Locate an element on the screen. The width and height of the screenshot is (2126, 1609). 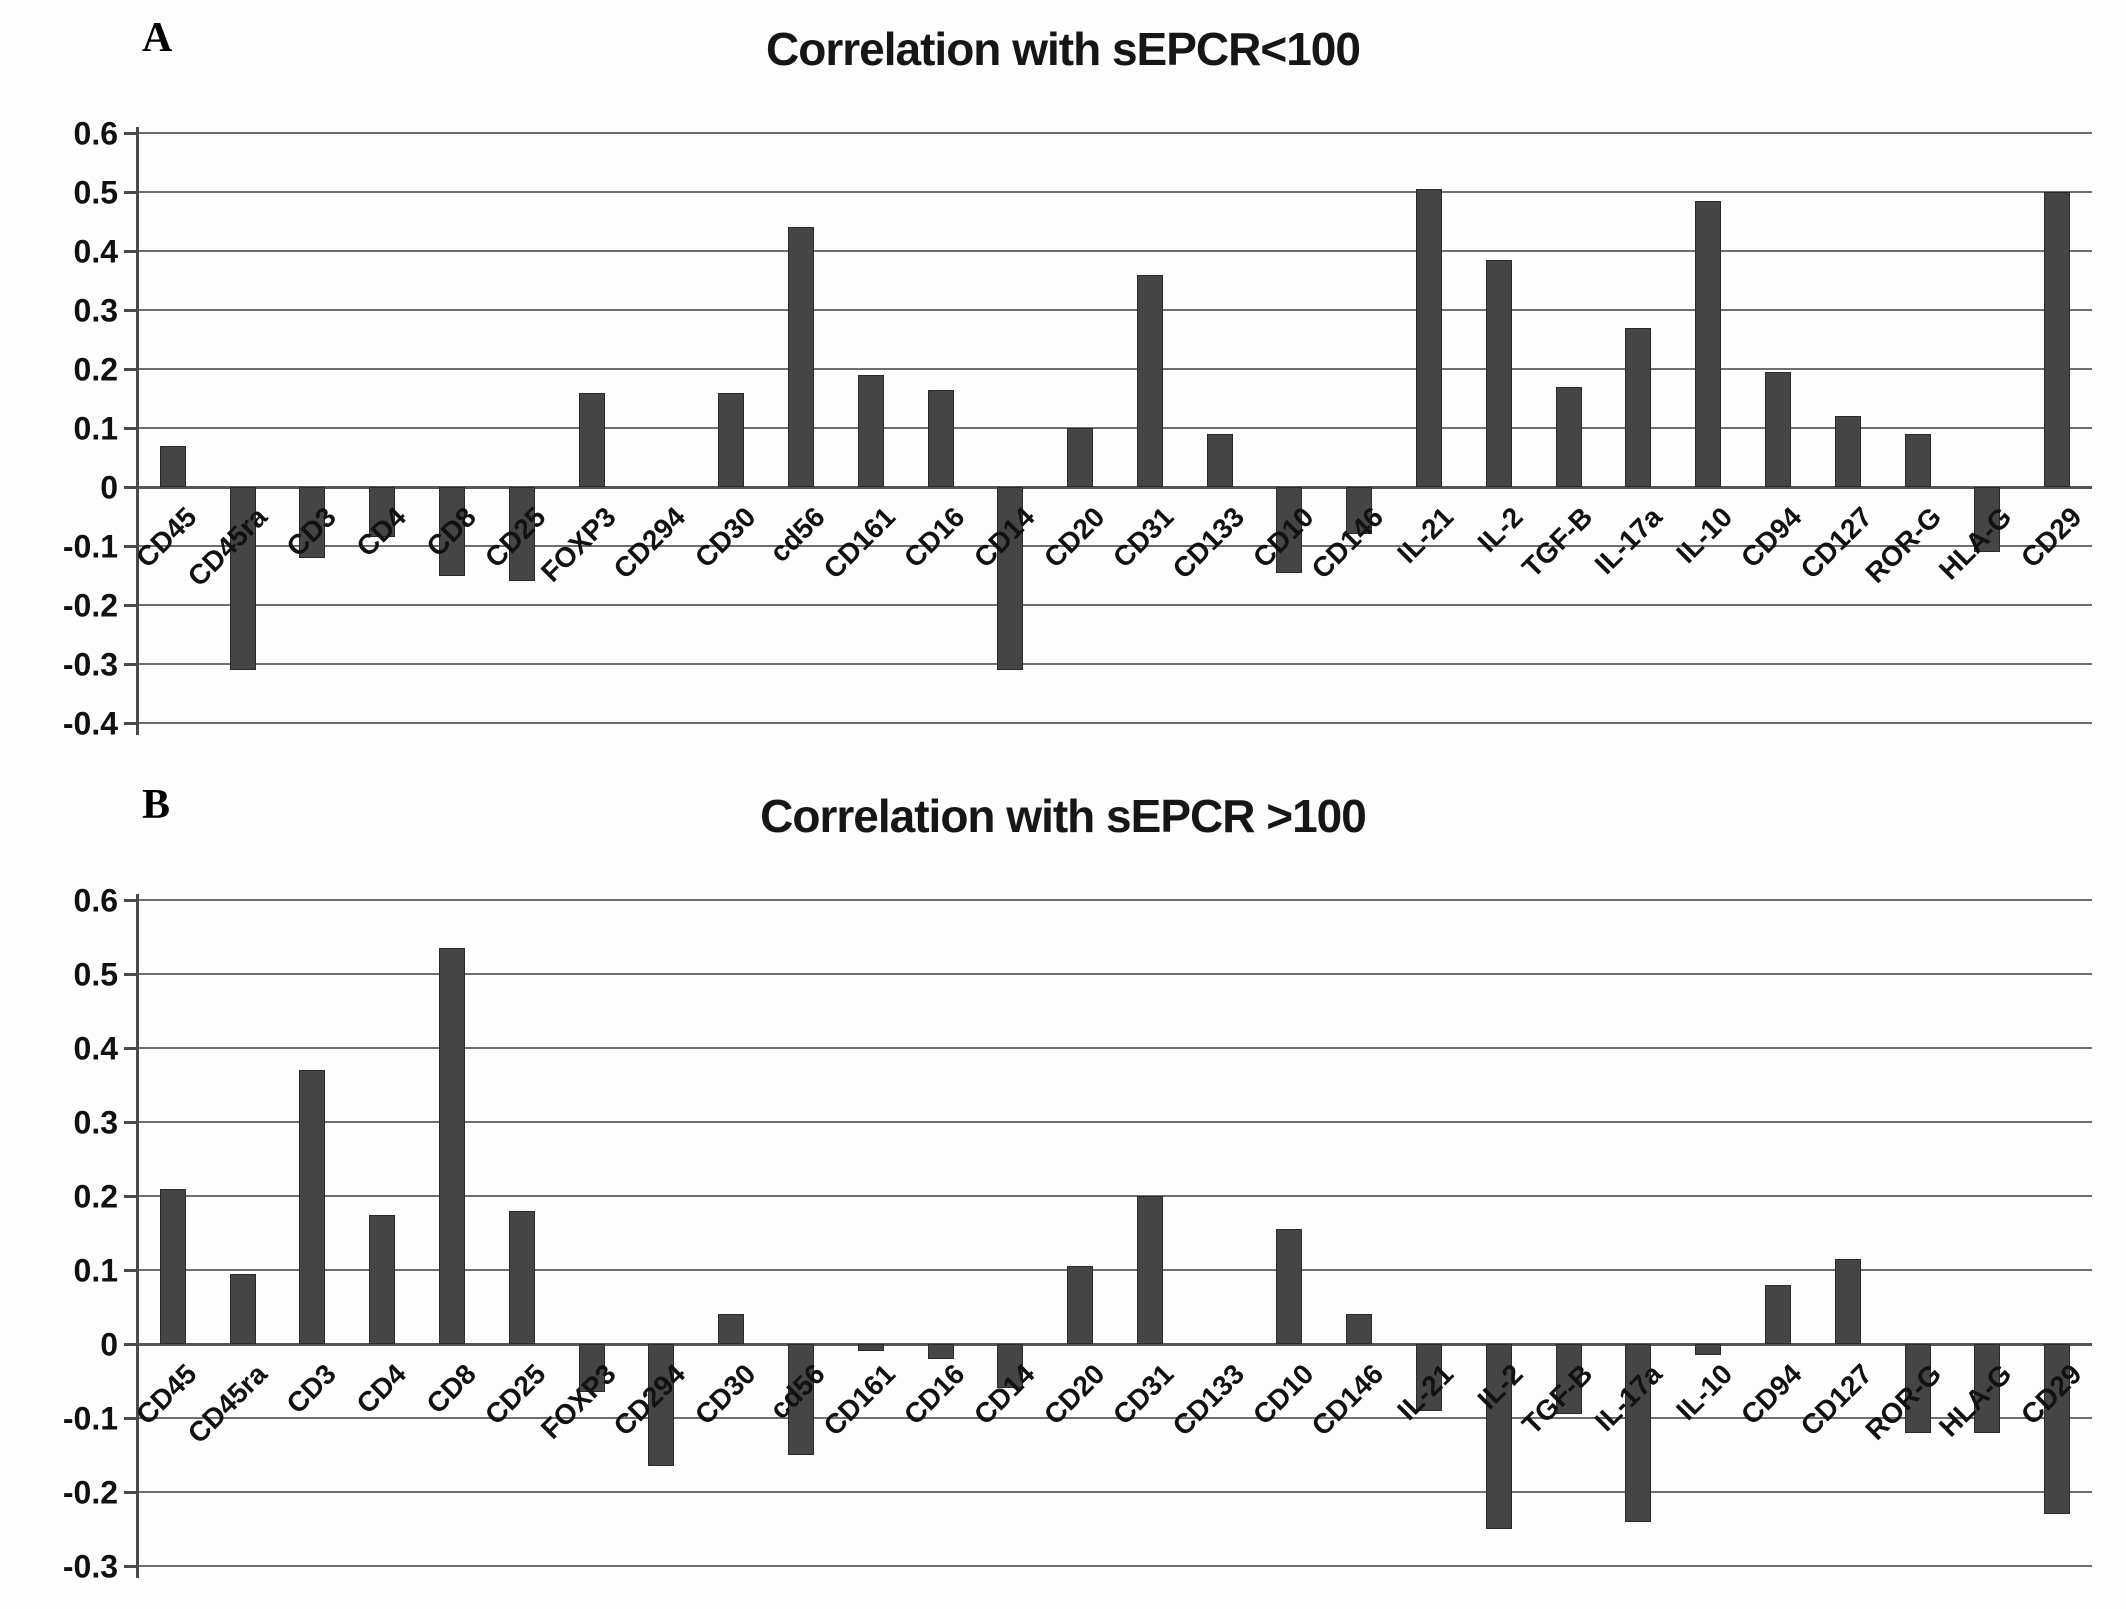
x-category-label: CD161 is located at coordinates (859, 1400).